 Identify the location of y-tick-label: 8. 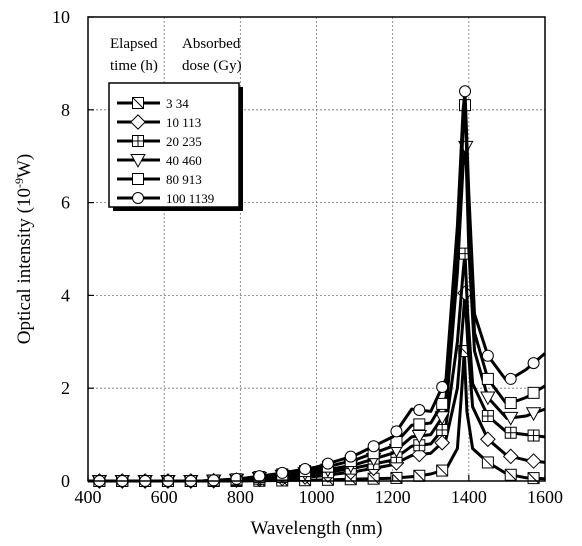
(65, 110).